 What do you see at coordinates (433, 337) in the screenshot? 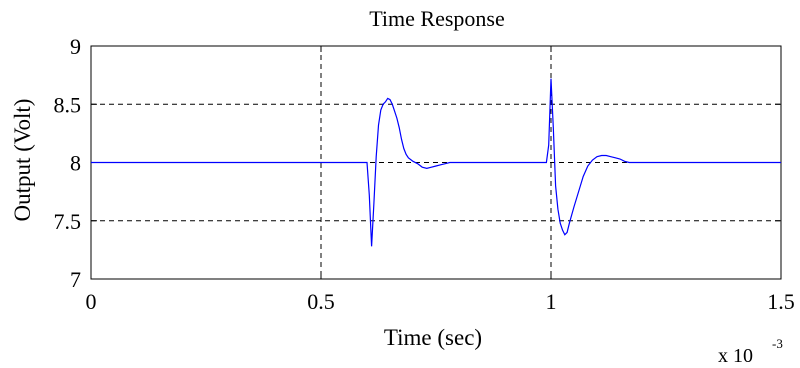
I see `x-axis-label: Time (sec)` at bounding box center [433, 337].